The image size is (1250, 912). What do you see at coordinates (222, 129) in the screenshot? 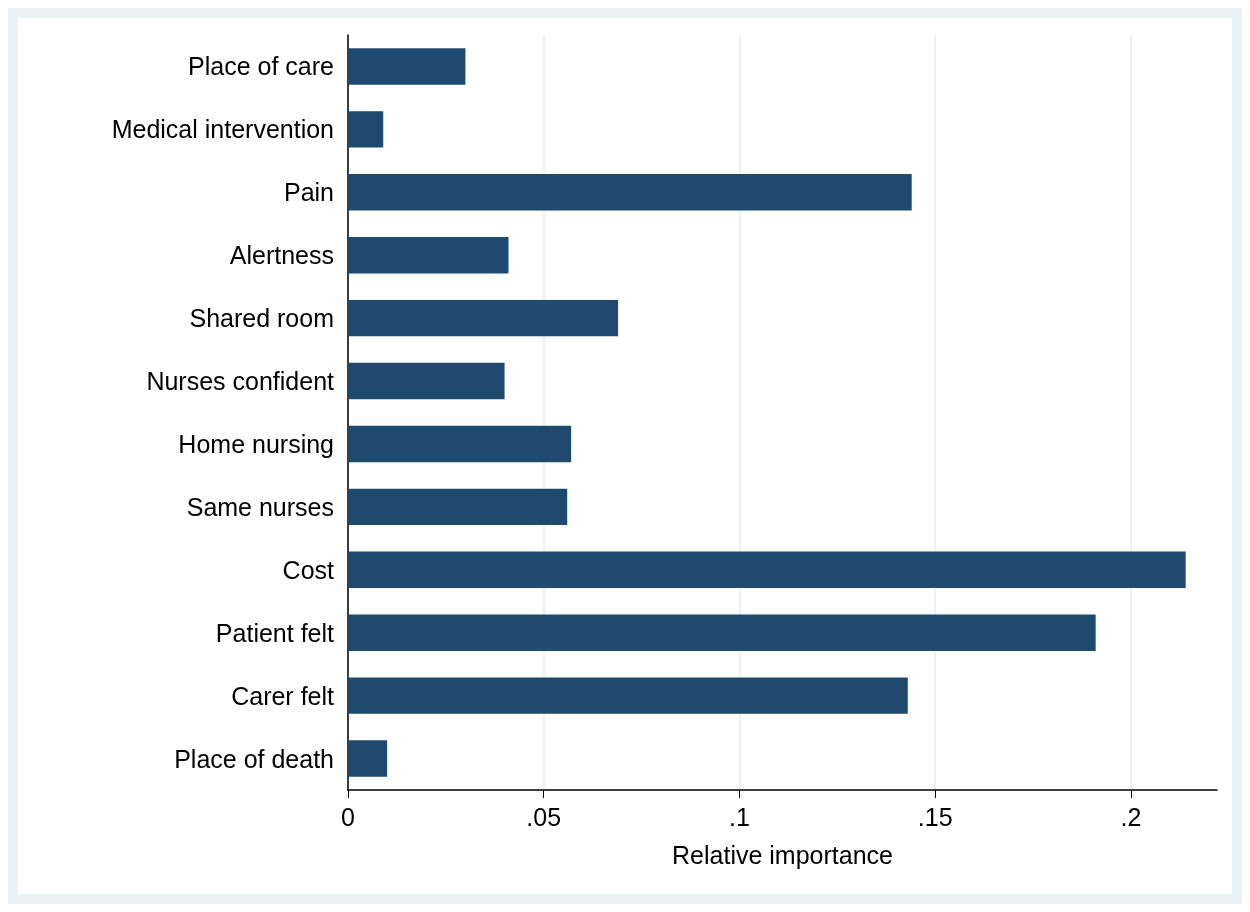
I see `y-tick-label: Medical intervention` at bounding box center [222, 129].